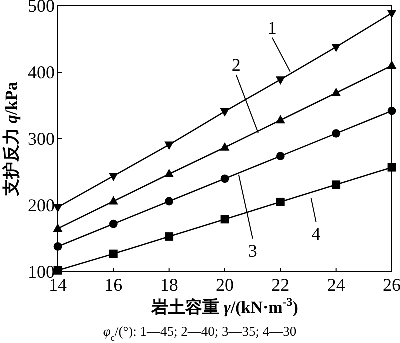  What do you see at coordinates (200, 333) in the screenshot?
I see `text: φ$_{c}$/(°): 1—45; 2—40; 3—35; 4—30` at bounding box center [200, 333].